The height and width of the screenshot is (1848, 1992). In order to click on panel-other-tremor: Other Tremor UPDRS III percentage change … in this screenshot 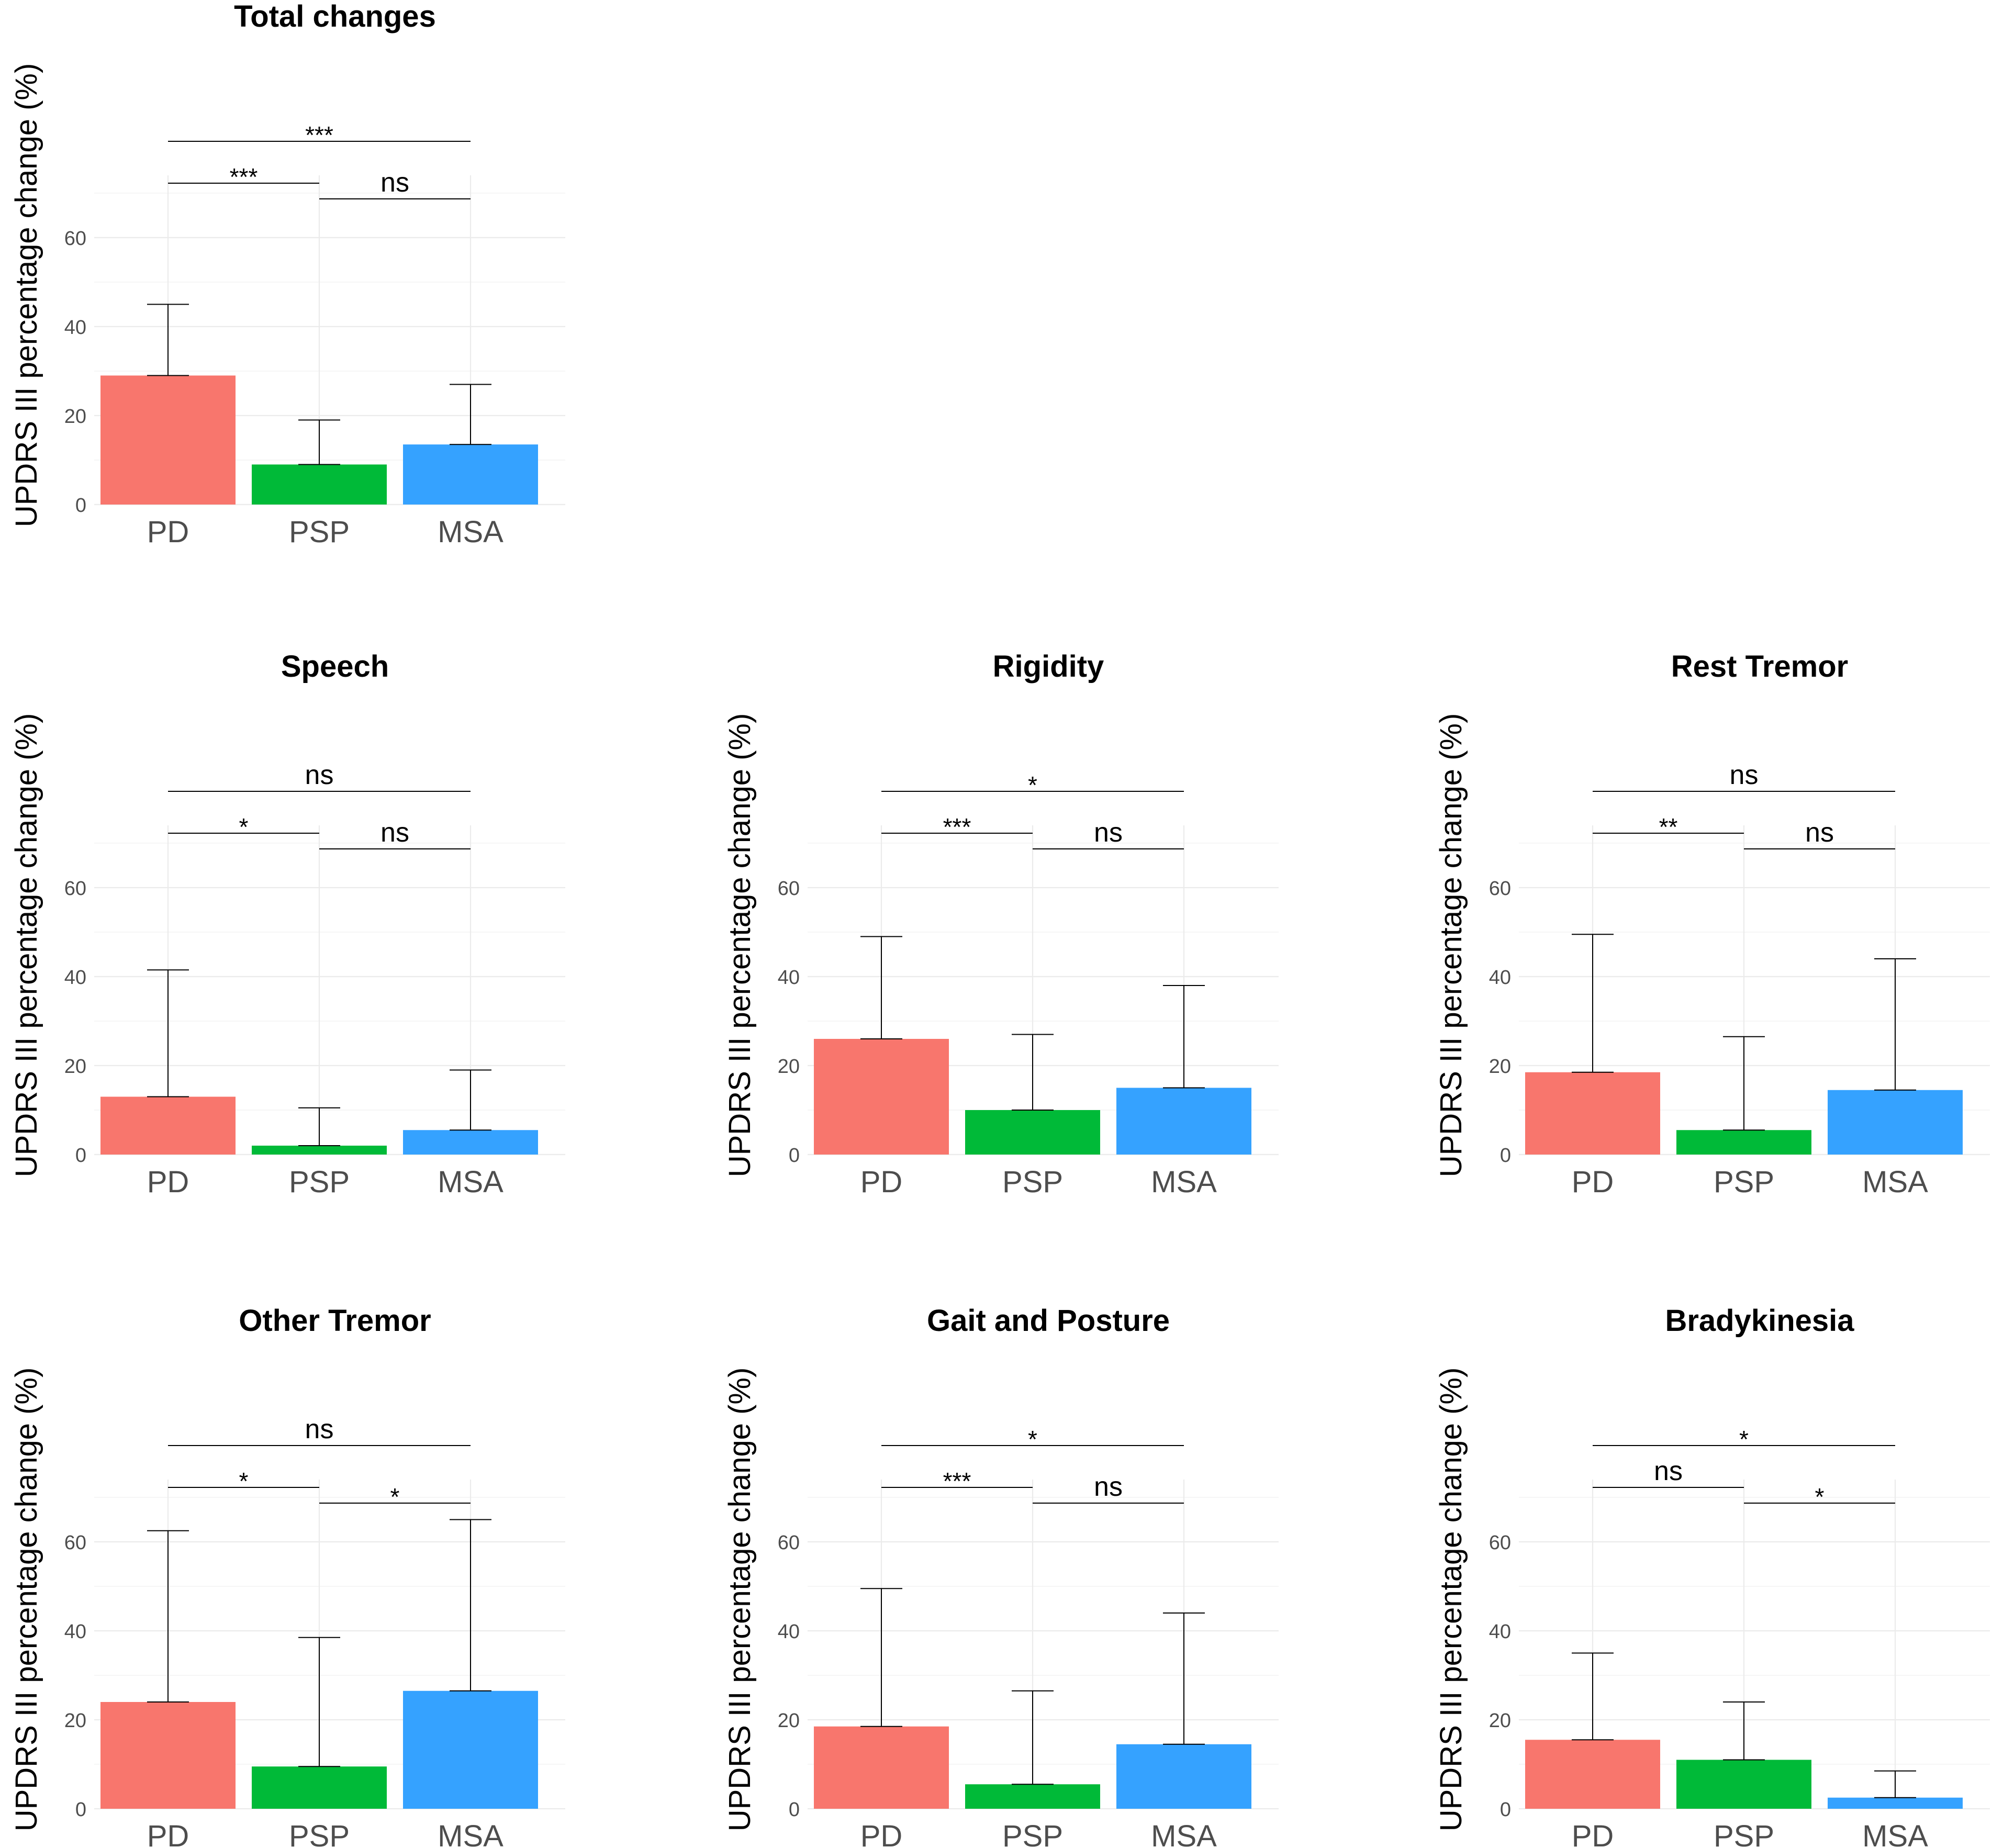, I will do `click(287, 1576)`.